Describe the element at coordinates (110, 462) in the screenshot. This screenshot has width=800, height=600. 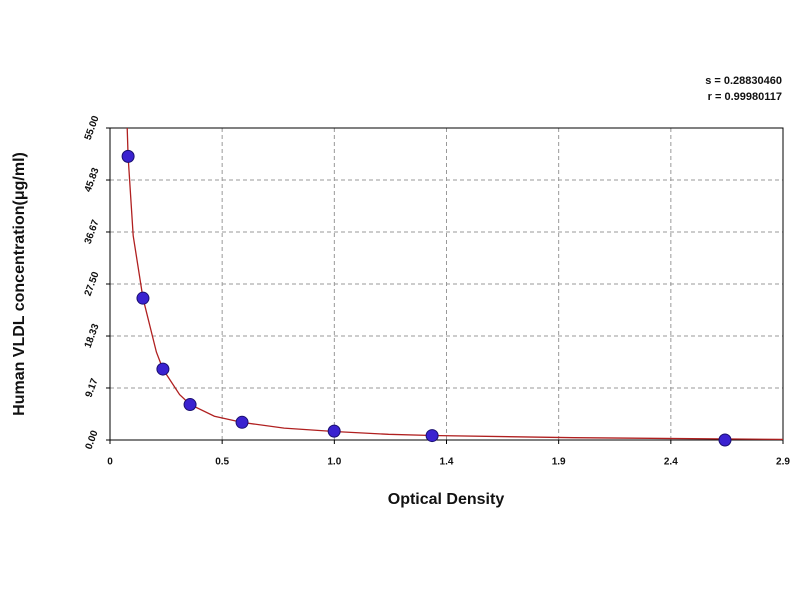
I see `x-tick-label: 0` at that location.